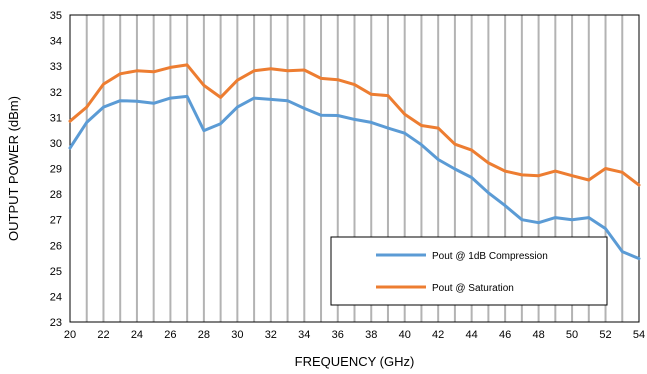 The width and height of the screenshot is (647, 374). What do you see at coordinates (538, 335) in the screenshot?
I see `x-tick-label-48: 48` at bounding box center [538, 335].